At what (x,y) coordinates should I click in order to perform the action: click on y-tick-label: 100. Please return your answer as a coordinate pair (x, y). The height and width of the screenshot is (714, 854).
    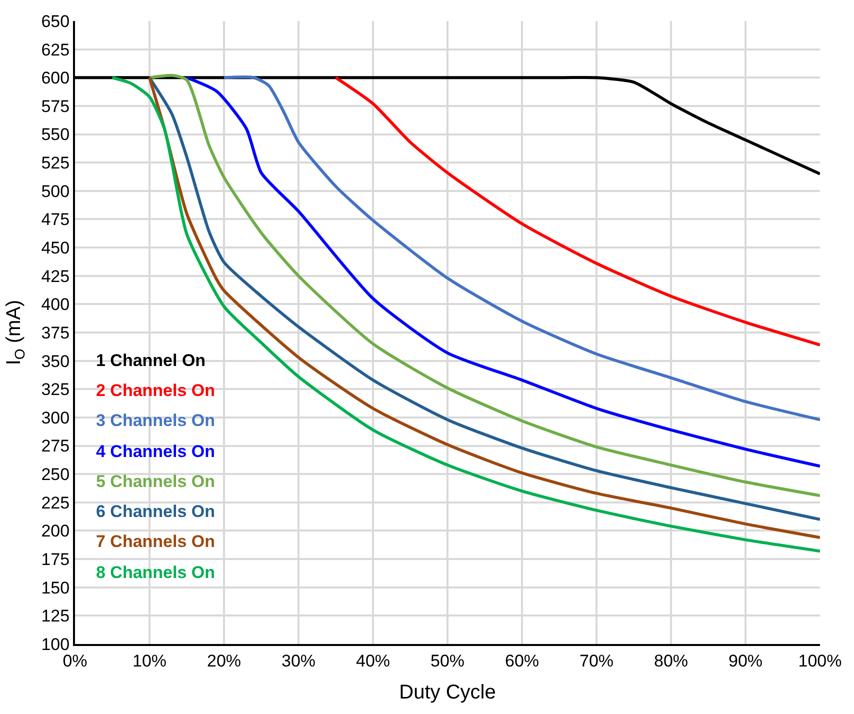
    Looking at the image, I should click on (55, 644).